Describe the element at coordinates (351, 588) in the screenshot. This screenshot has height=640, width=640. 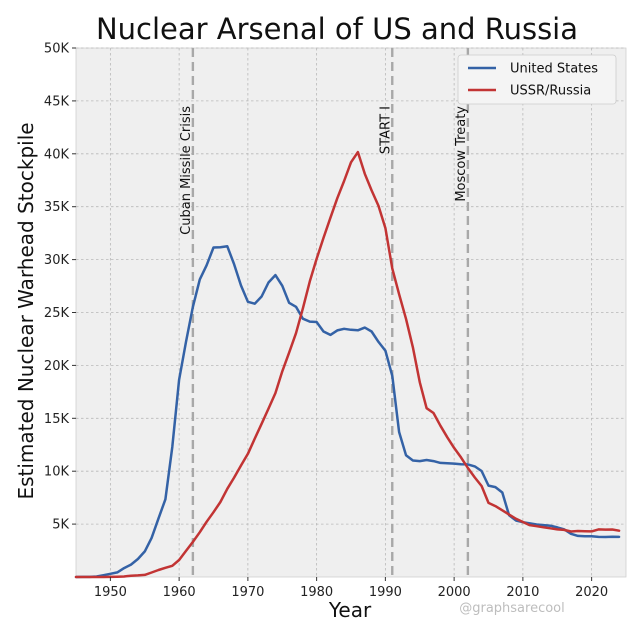
I see `x-axis-ticks: 1950 1960 1970 1980 1990 2000 2010 2020` at that location.